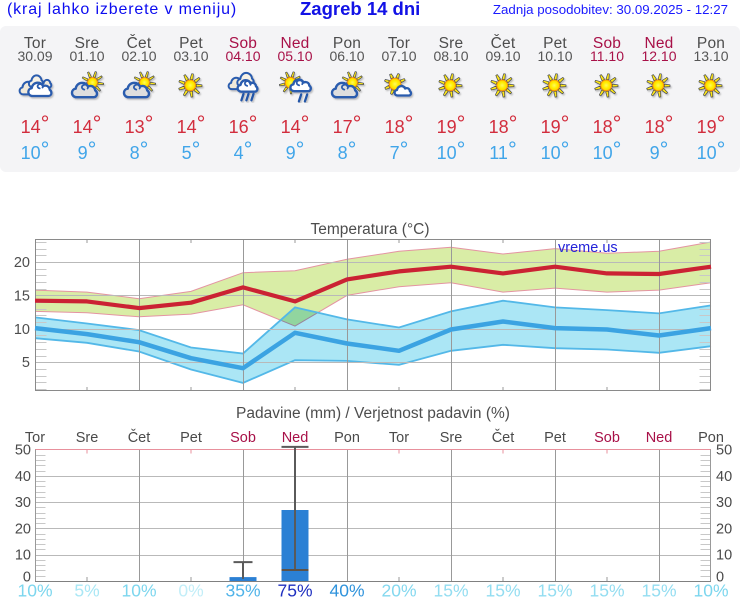  Describe the element at coordinates (398, 590) in the screenshot. I see `svg-text: 20%` at that location.